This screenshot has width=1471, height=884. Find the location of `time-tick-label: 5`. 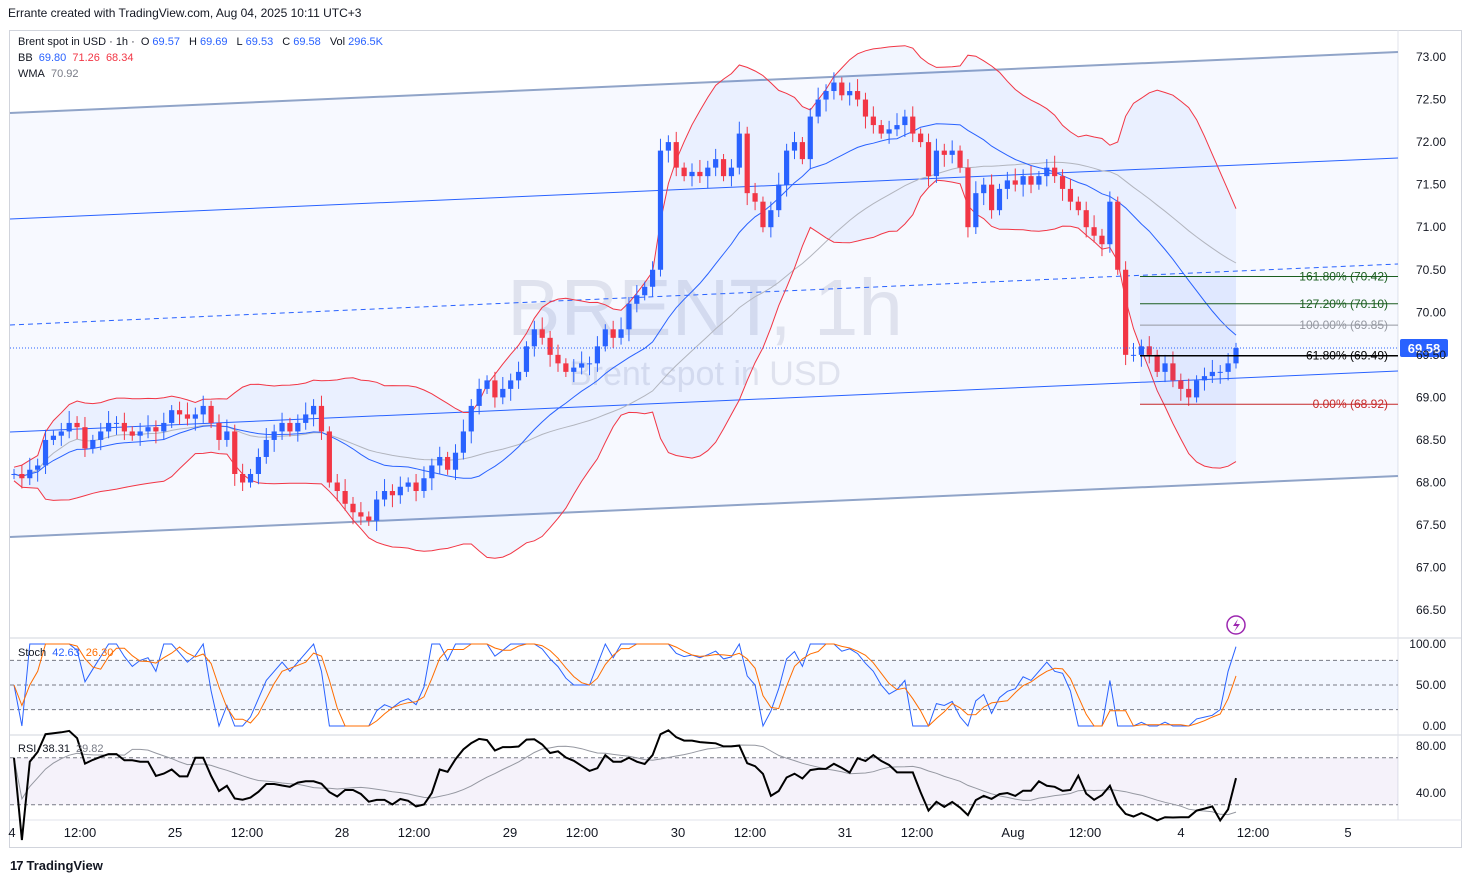

time-tick-label: 5 is located at coordinates (1347, 832).